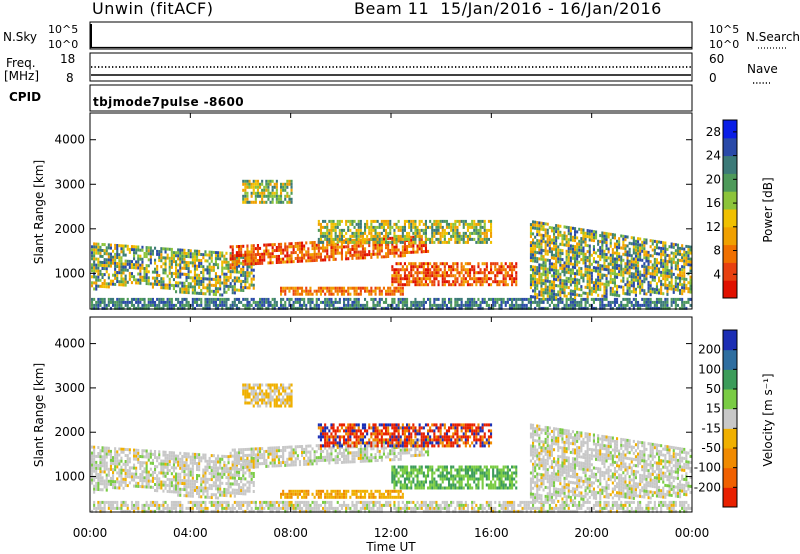  I want to click on colorbar-tick-label: 4, so click(717, 274).